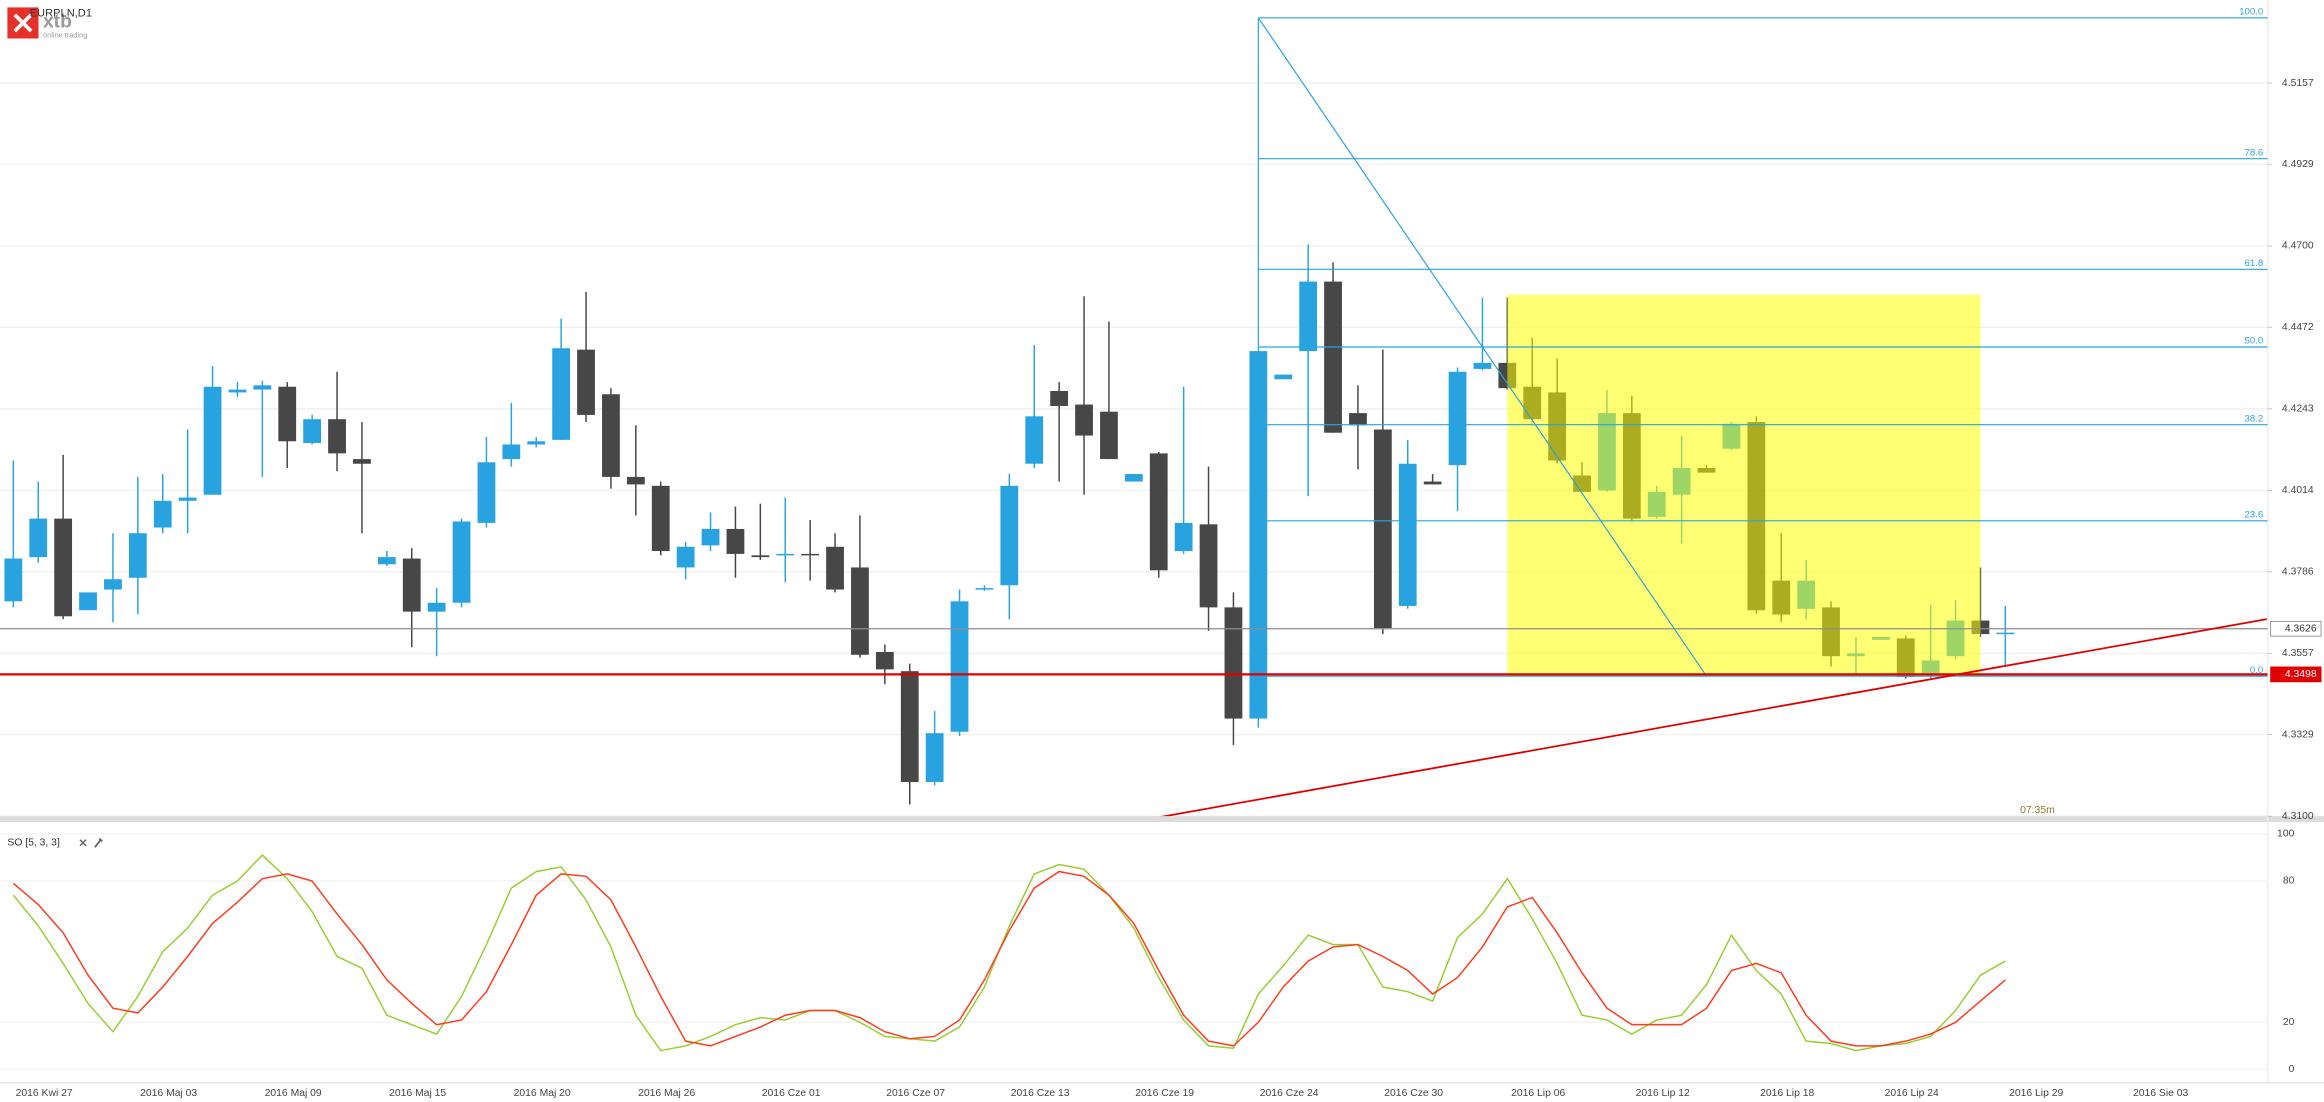  Describe the element at coordinates (1538, 1093) in the screenshot. I see `x-tick-label: 2016 Lip 06` at that location.